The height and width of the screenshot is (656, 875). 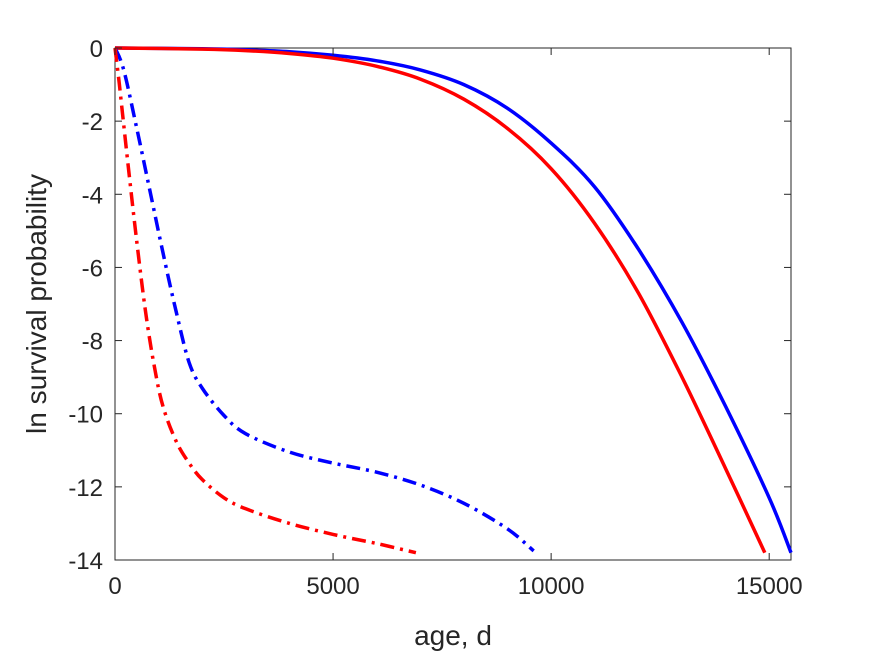 I want to click on y-tick-label: 0, so click(x=96, y=49).